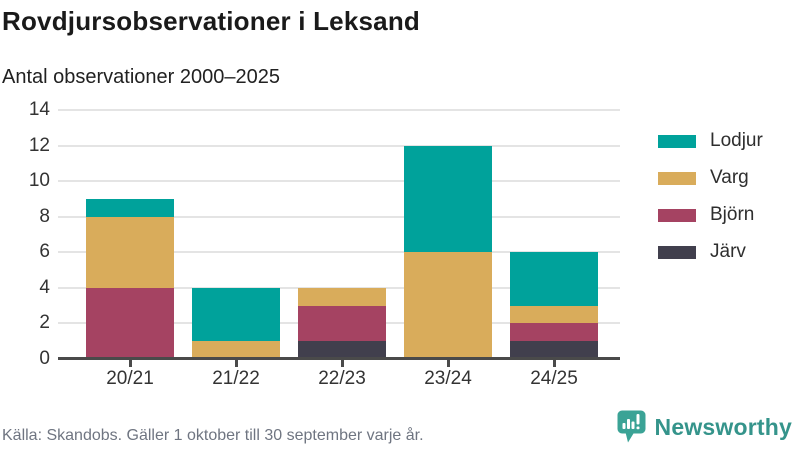 The height and width of the screenshot is (450, 800). What do you see at coordinates (723, 426) in the screenshot?
I see `newsworthy-wordmark: Newsworthy` at bounding box center [723, 426].